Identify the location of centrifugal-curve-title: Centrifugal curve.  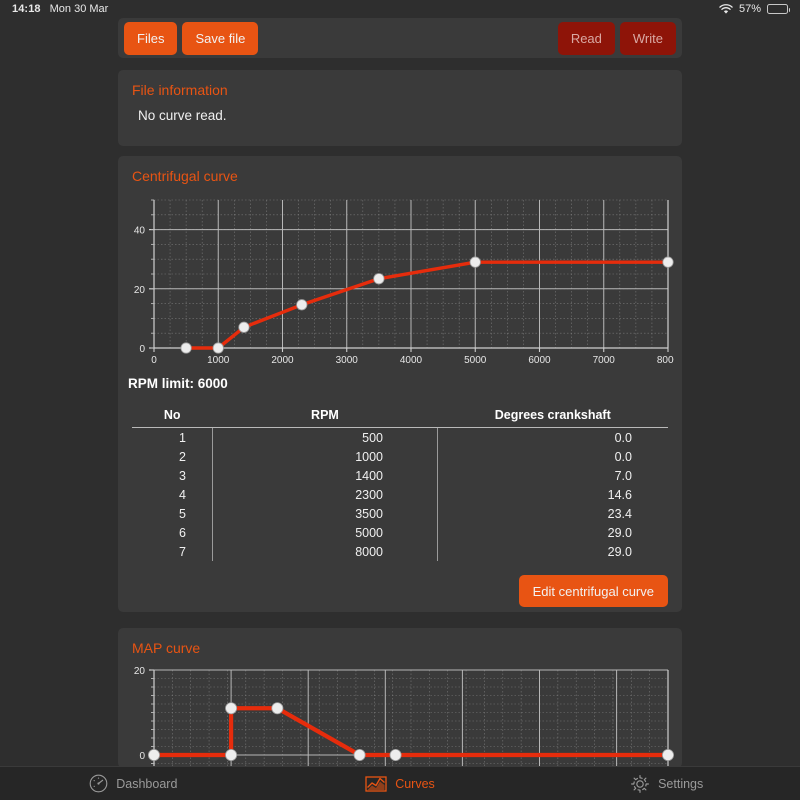
(185, 176).